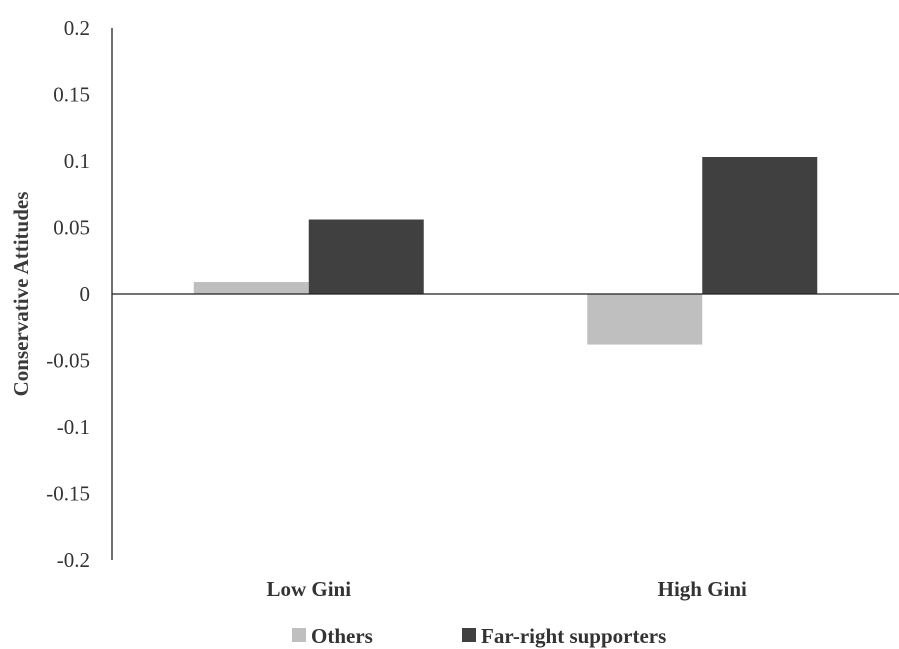 This screenshot has width=899, height=649. Describe the element at coordinates (702, 589) in the screenshot. I see `category-label: High Gini` at that location.